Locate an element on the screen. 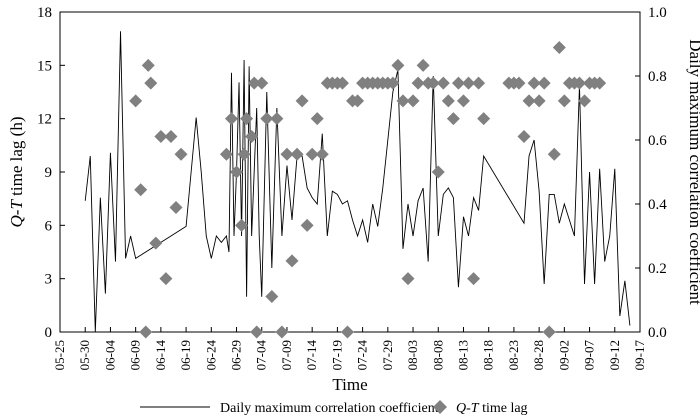 This screenshot has width=700, height=420. y-left-tick-label: 15 is located at coordinates (44, 66).